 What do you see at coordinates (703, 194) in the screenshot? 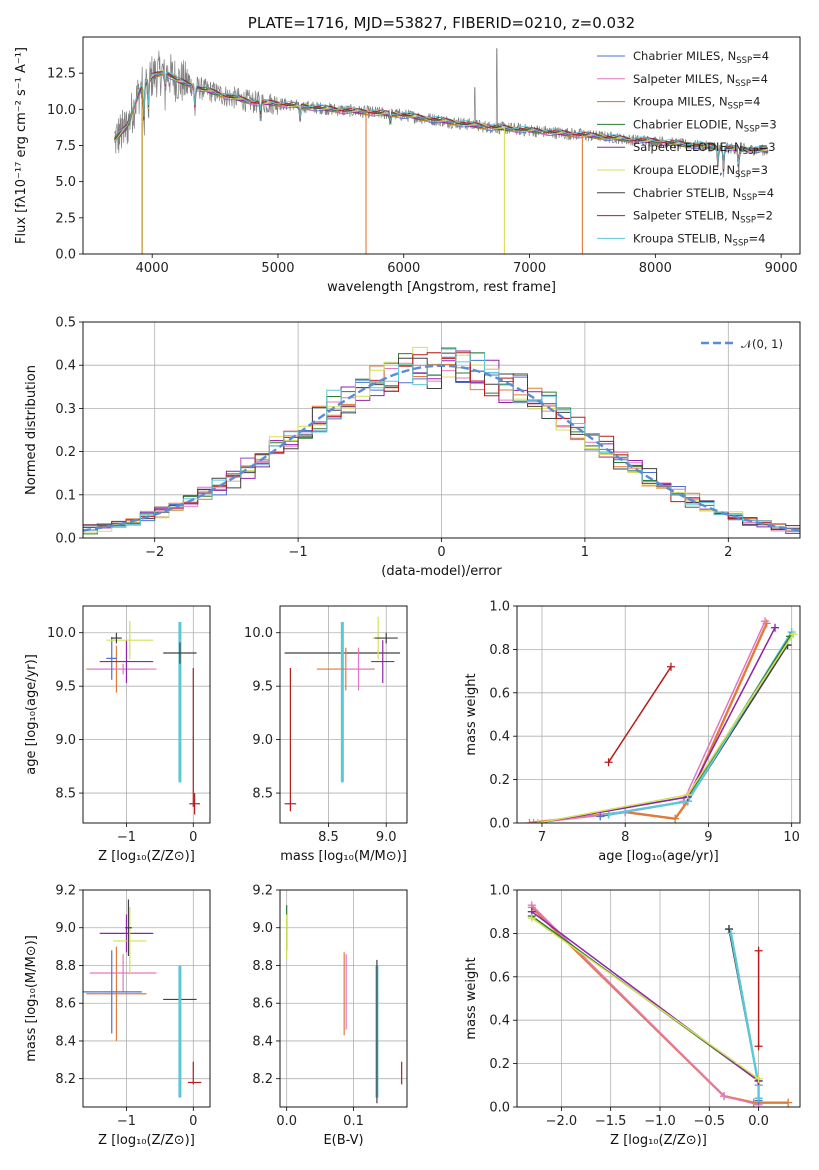
I see `legend-entry: Chabrier STELIB, NSSP=4` at bounding box center [703, 194].